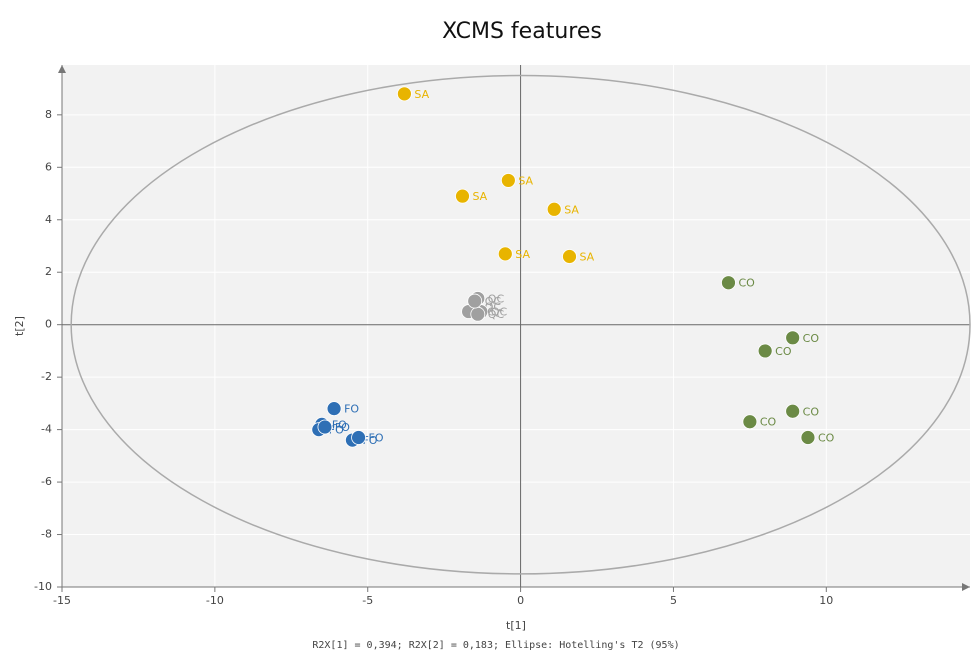 The height and width of the screenshot is (657, 972). I want to click on y-axis-label: t[2], so click(19, 326).